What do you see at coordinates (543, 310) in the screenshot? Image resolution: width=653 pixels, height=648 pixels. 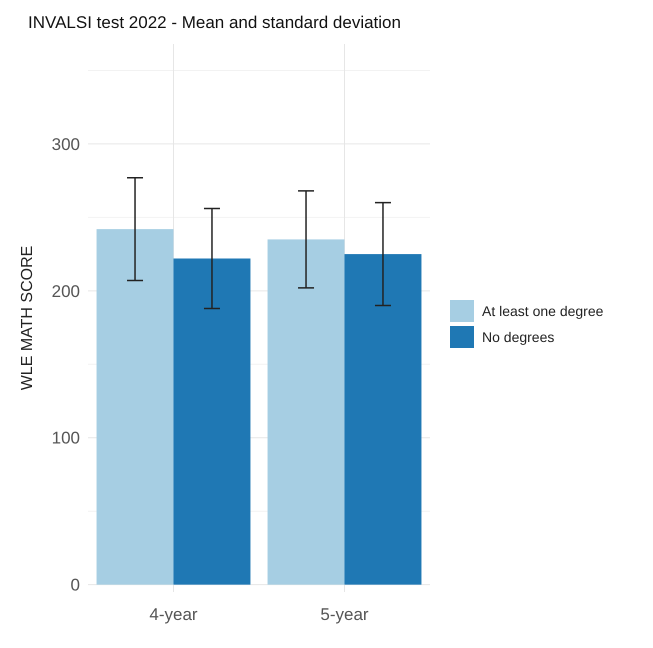 I see `legend-label: At least one degree` at bounding box center [543, 310].